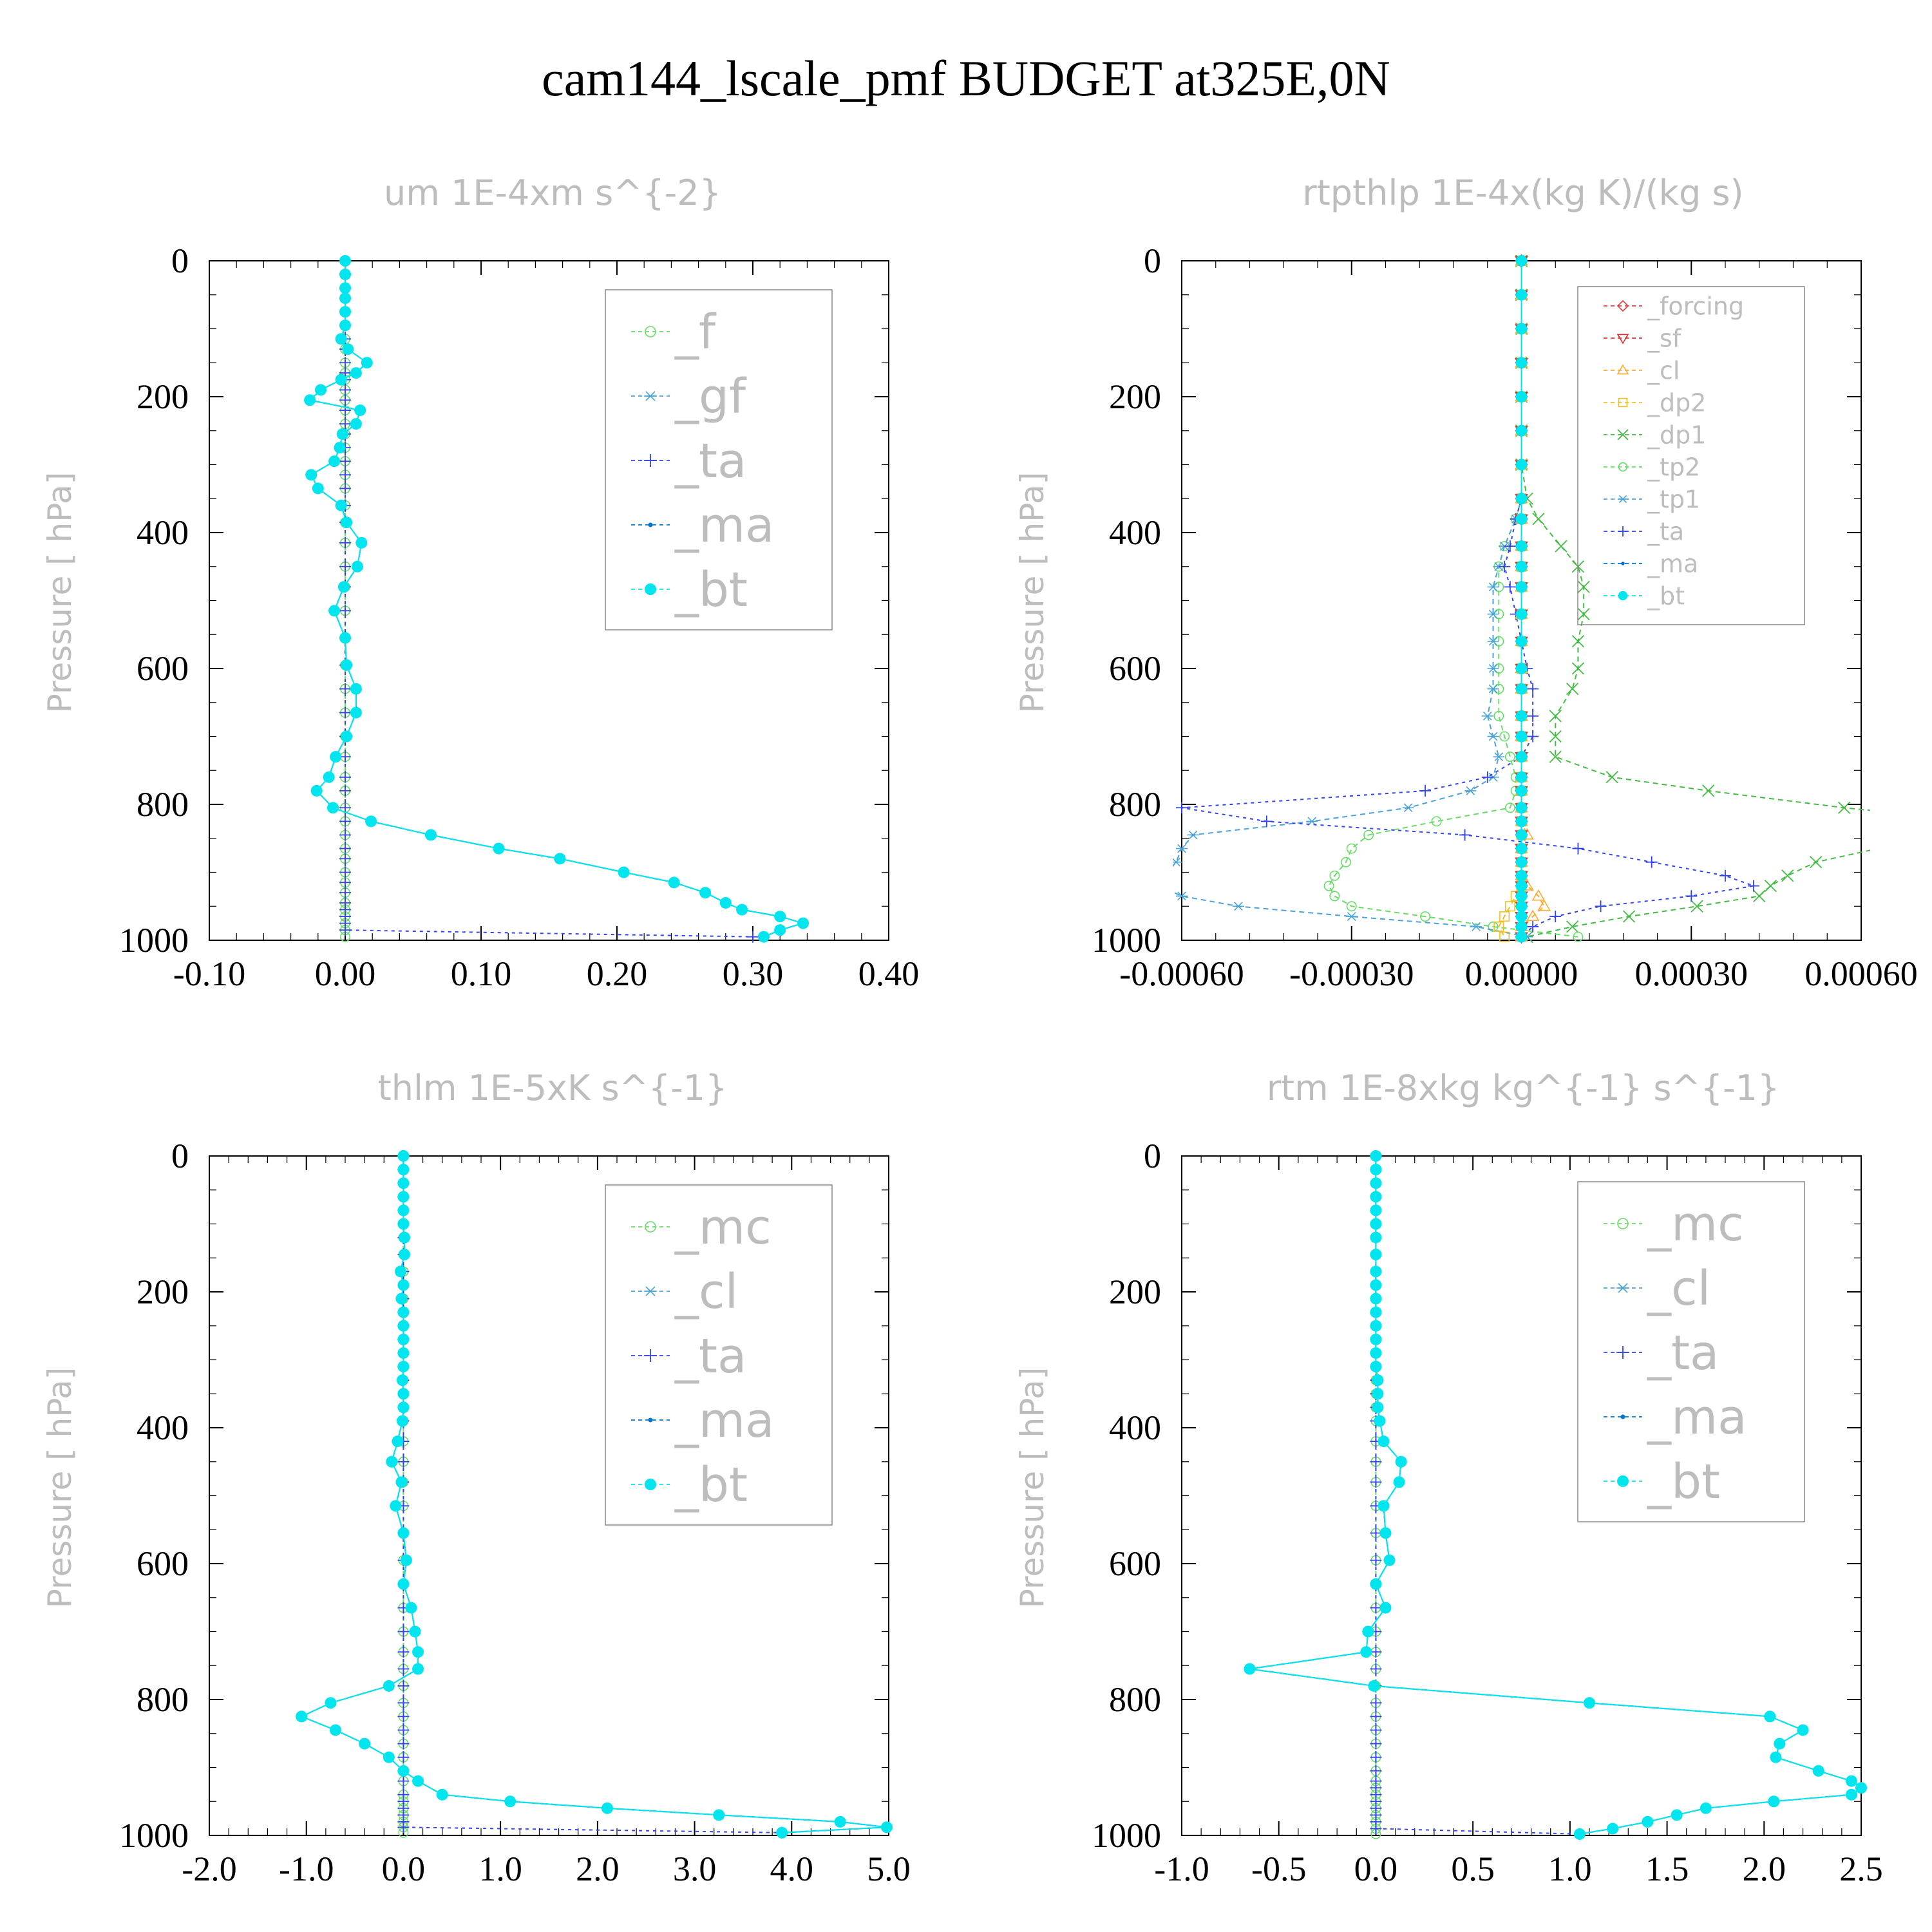 This screenshot has width=1932, height=1932. I want to click on y-tick-label: 0, so click(180, 1156).